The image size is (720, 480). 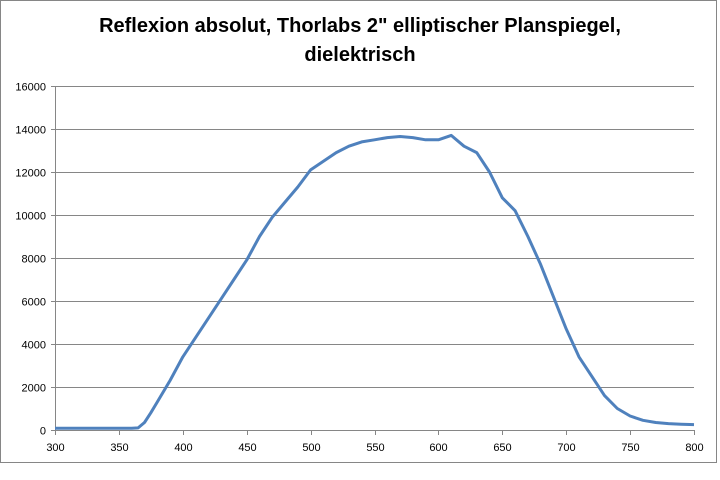 What do you see at coordinates (55, 448) in the screenshot?
I see `x-tick-label: 300` at bounding box center [55, 448].